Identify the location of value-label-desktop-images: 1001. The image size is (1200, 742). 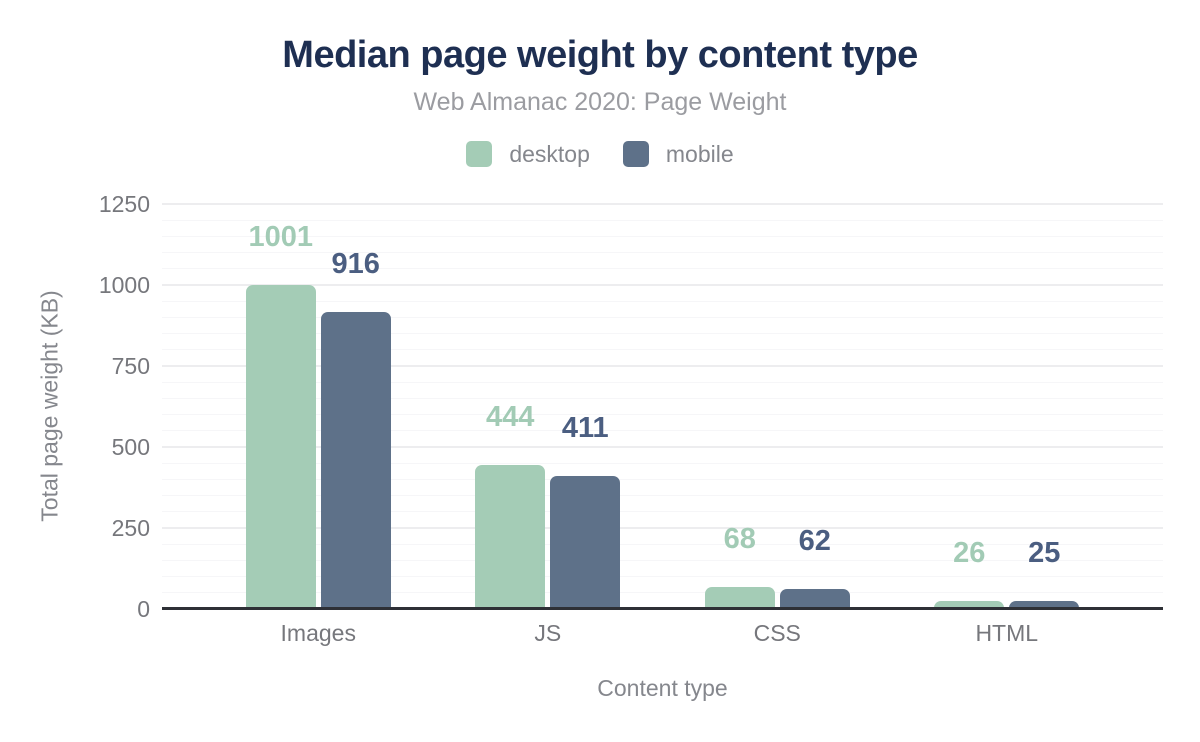
(280, 236).